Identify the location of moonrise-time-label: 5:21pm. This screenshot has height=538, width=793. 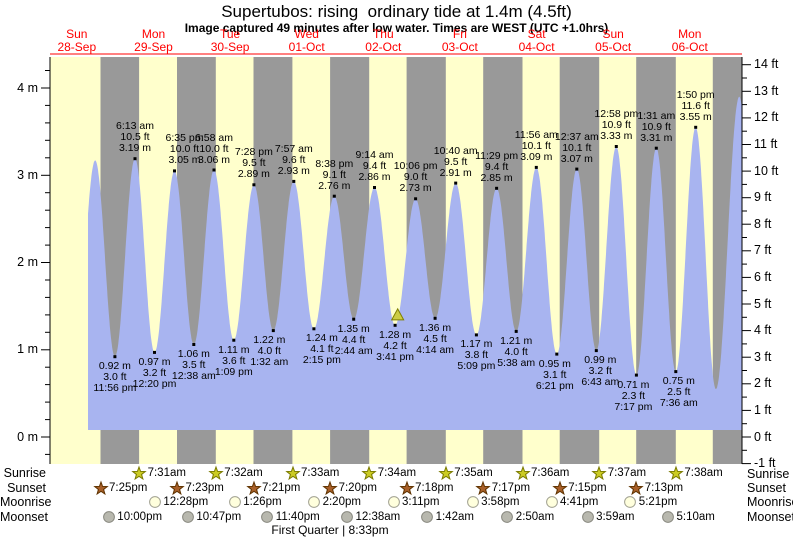
(658, 502).